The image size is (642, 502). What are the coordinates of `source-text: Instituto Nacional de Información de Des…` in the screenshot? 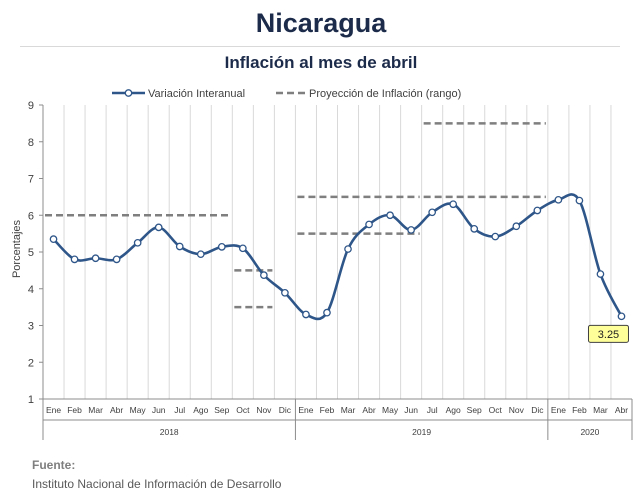 It's located at (157, 484).